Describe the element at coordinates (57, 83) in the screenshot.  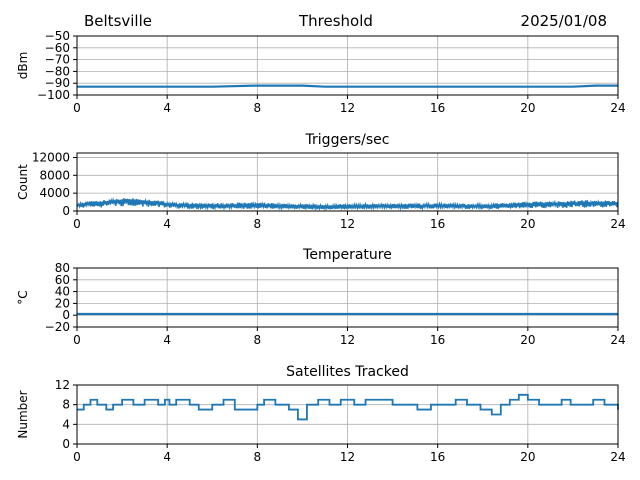
I see `threshold-ytick-label: −90` at that location.